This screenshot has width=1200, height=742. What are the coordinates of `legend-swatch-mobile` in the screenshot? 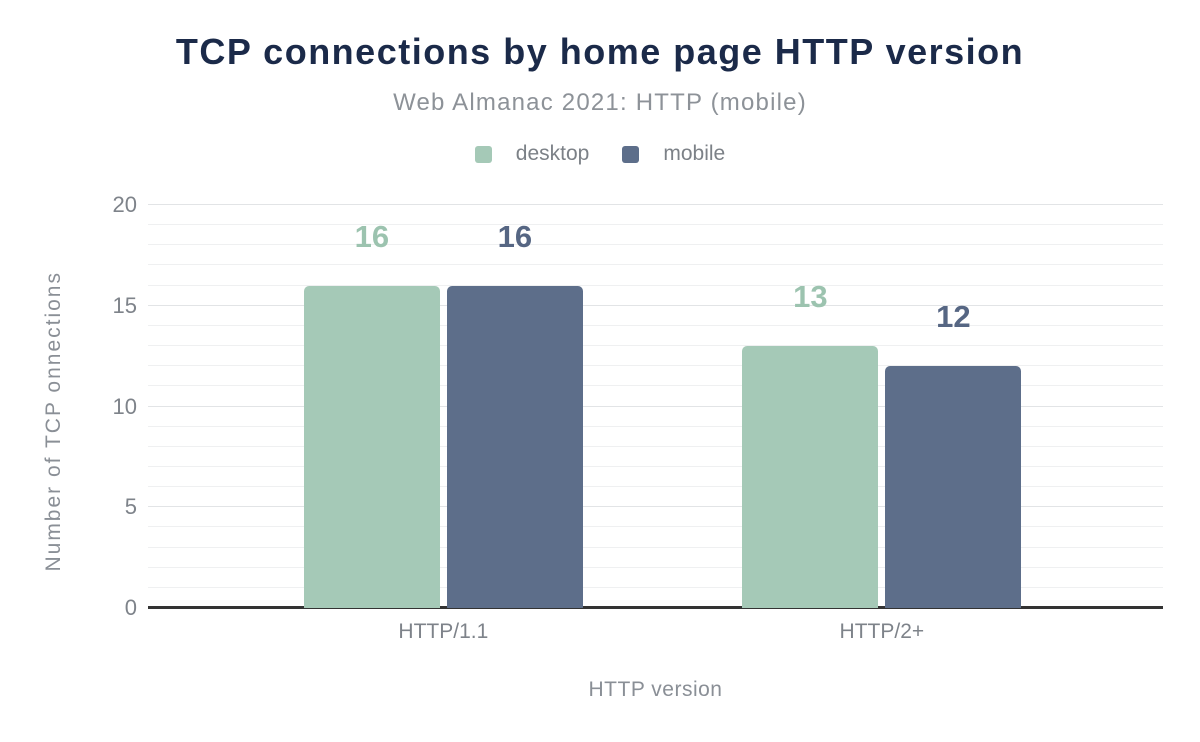 It's located at (631, 154).